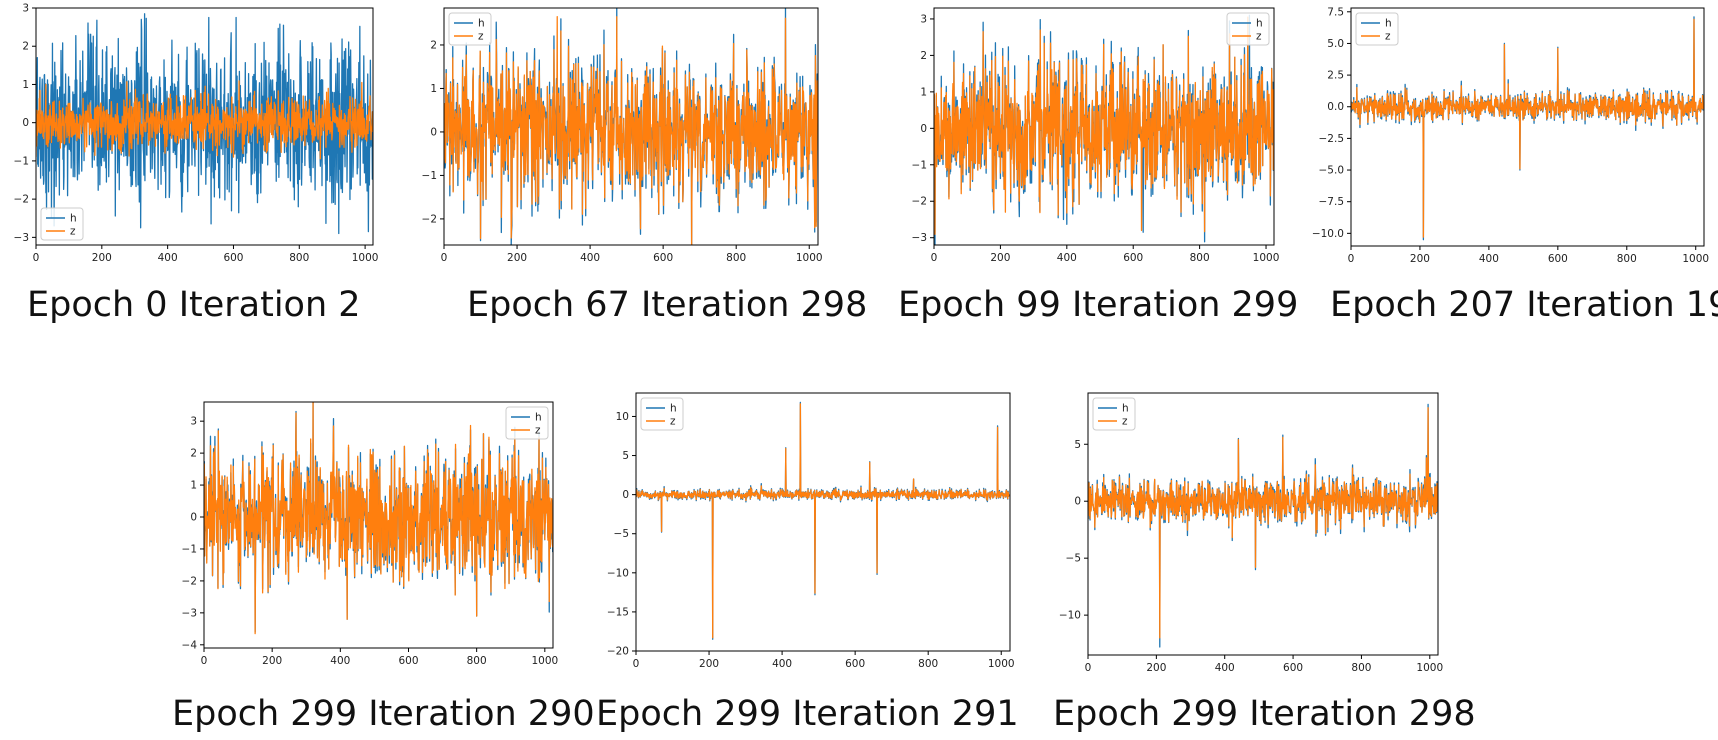 The width and height of the screenshot is (1718, 740). I want to click on y-tick-label: 0.0, so click(1335, 107).